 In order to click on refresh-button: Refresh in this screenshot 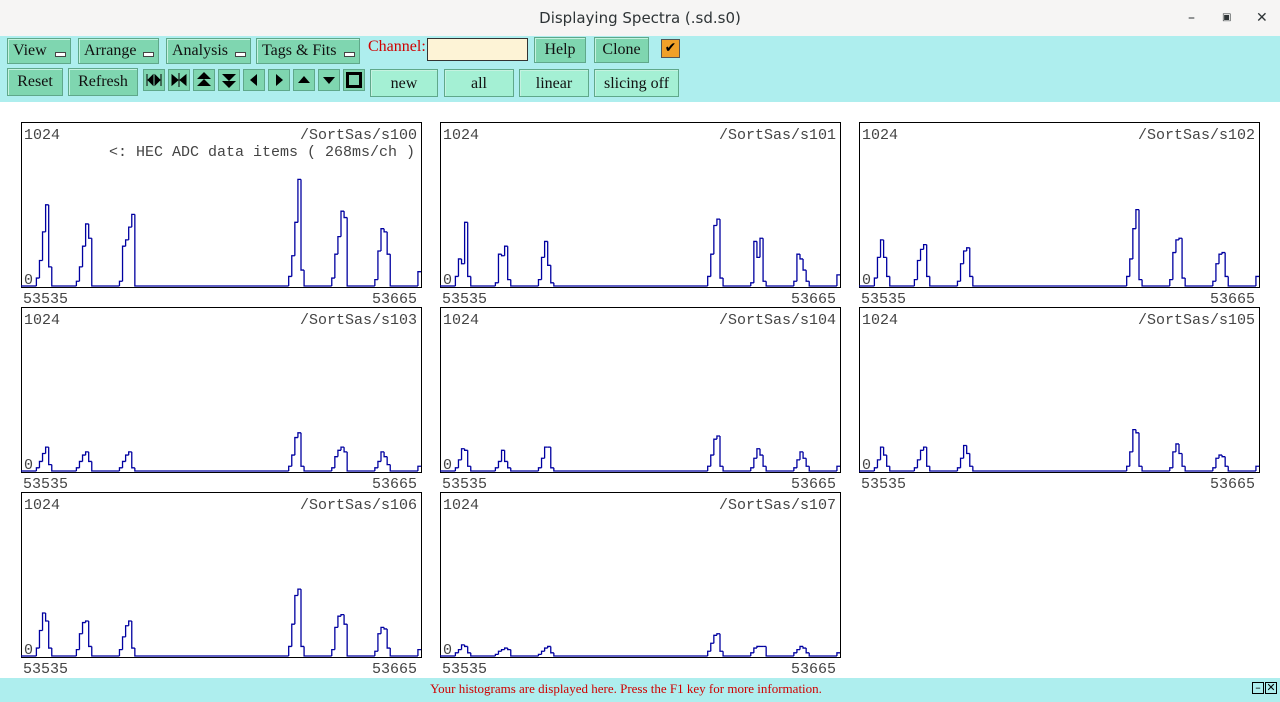, I will do `click(103, 82)`.